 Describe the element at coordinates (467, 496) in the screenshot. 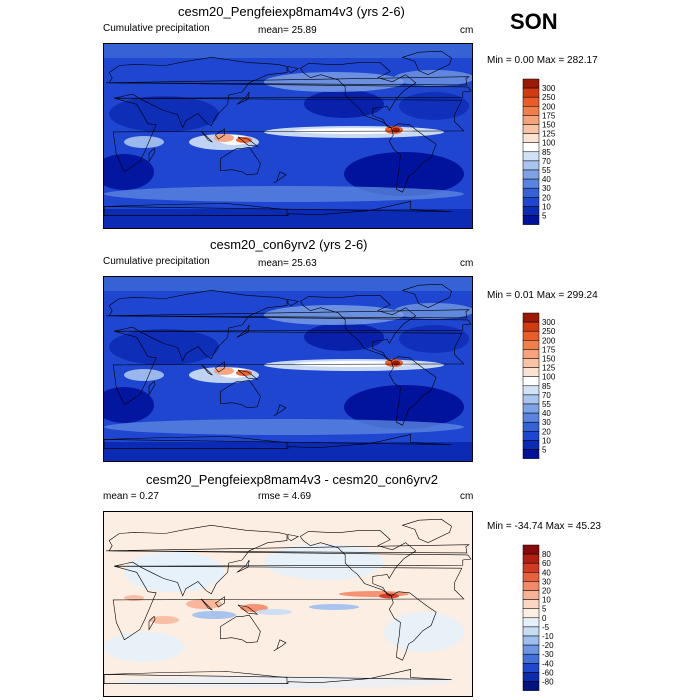

I see `panel-3-units: cm` at that location.